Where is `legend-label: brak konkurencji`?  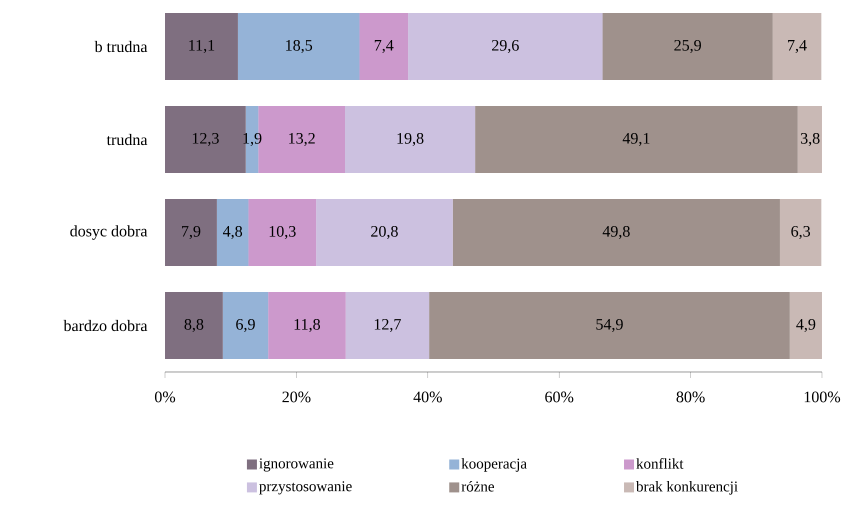
legend-label: brak konkurencji is located at coordinates (687, 488).